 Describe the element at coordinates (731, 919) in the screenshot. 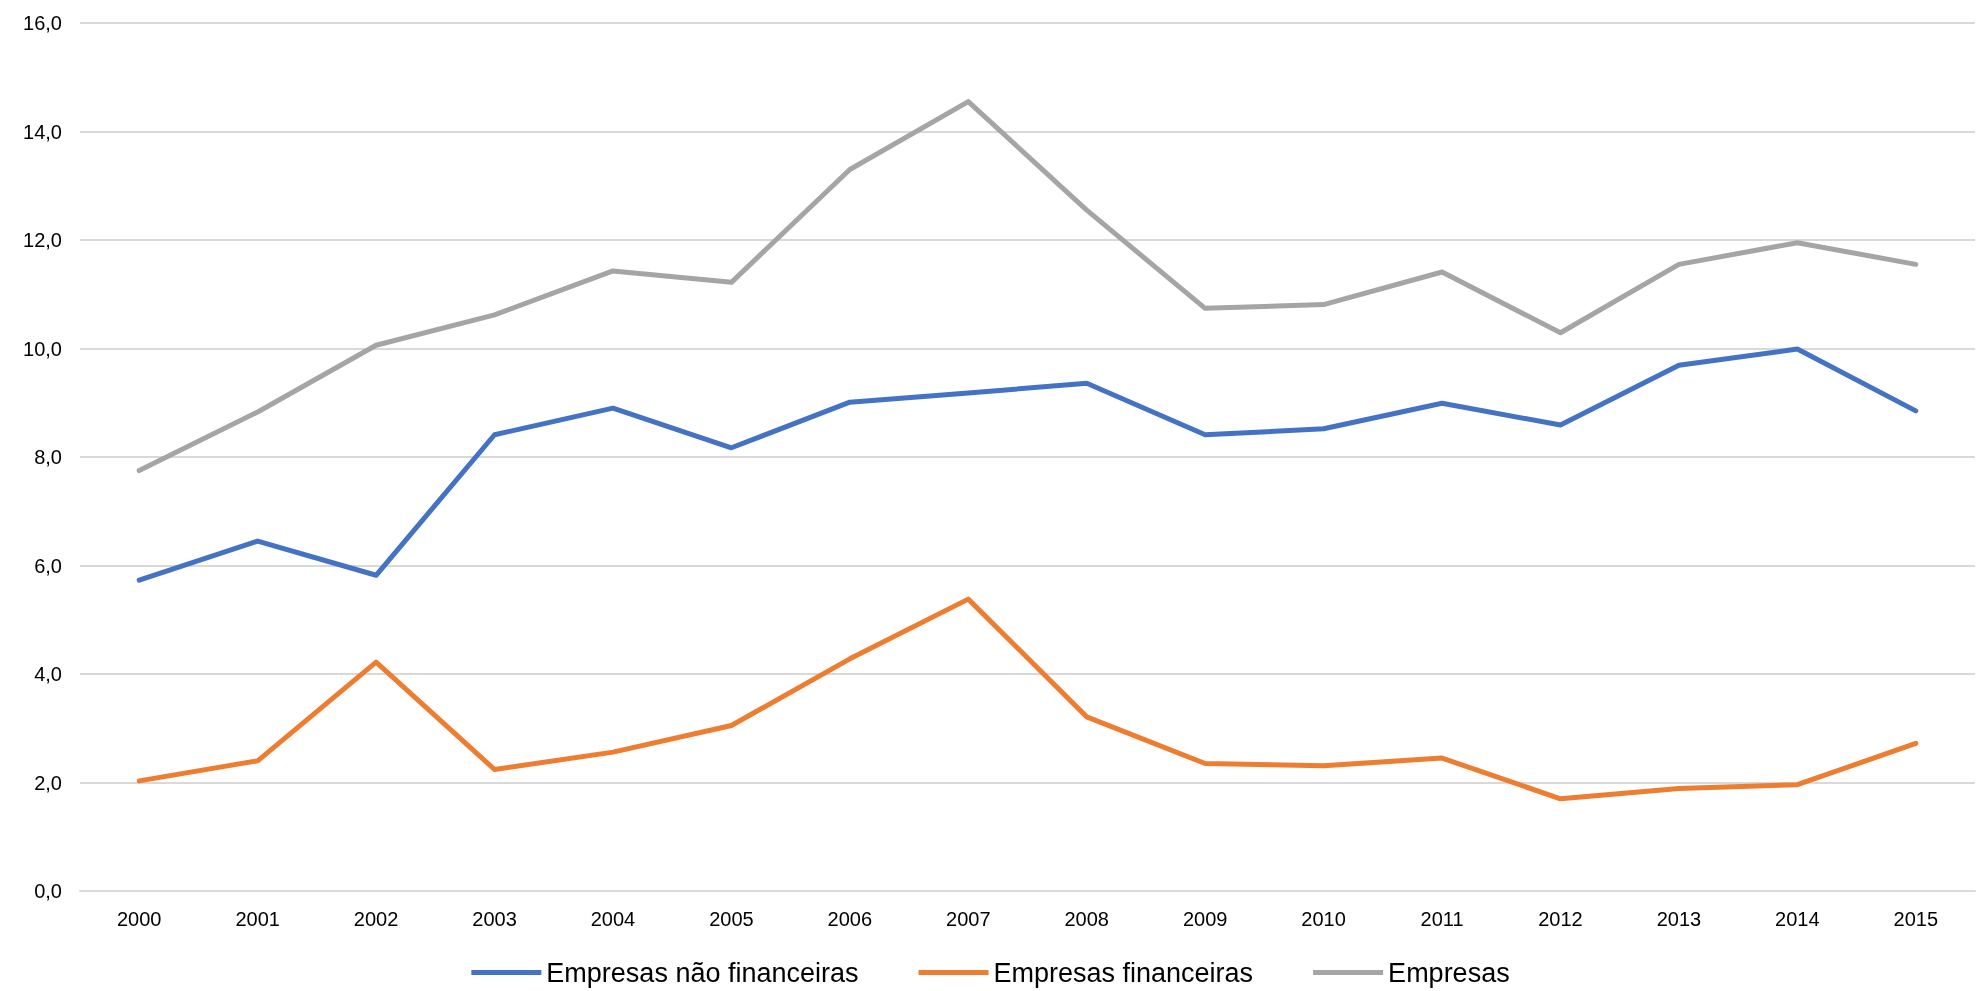

I see `x-tick-label: 2005` at that location.